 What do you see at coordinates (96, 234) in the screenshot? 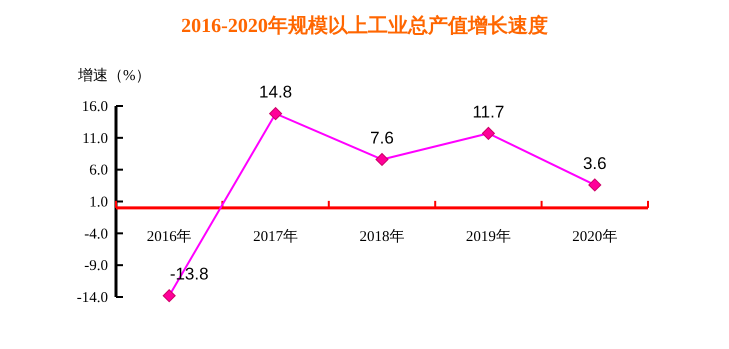
I see `y-tick-label: -4.0` at bounding box center [96, 234].